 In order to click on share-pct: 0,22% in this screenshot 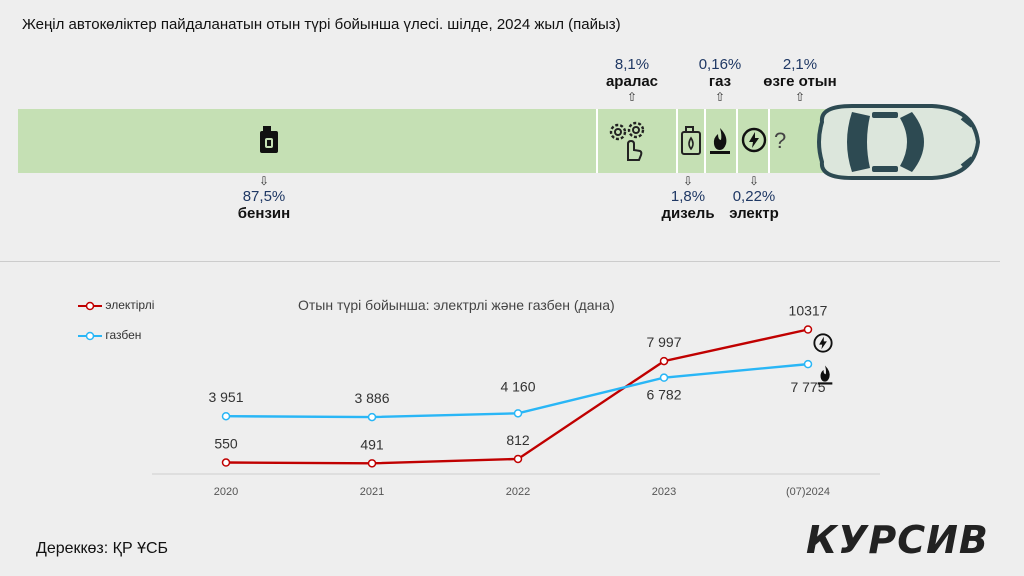, I will do `click(754, 196)`.